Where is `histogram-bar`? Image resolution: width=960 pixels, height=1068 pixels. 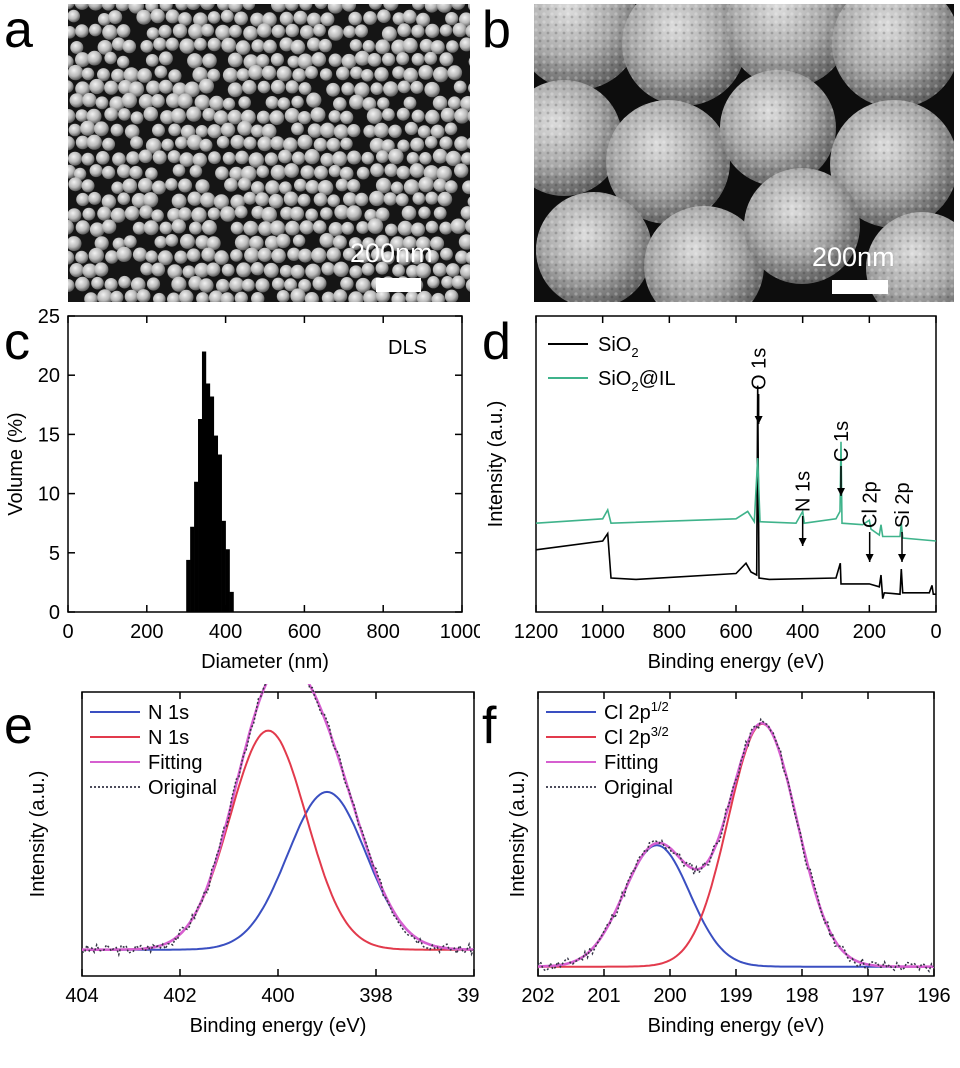
histogram-bar is located at coordinates (188, 585).